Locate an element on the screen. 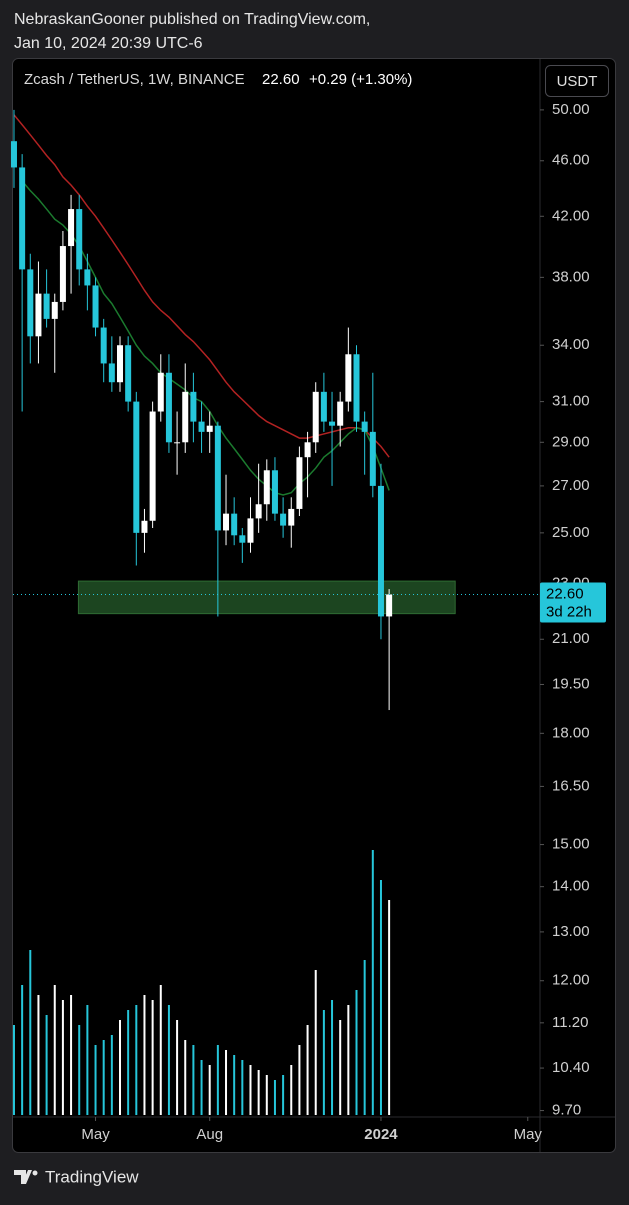 The image size is (629, 1205). price-change: +0.29 (+1.30%) is located at coordinates (360, 79).